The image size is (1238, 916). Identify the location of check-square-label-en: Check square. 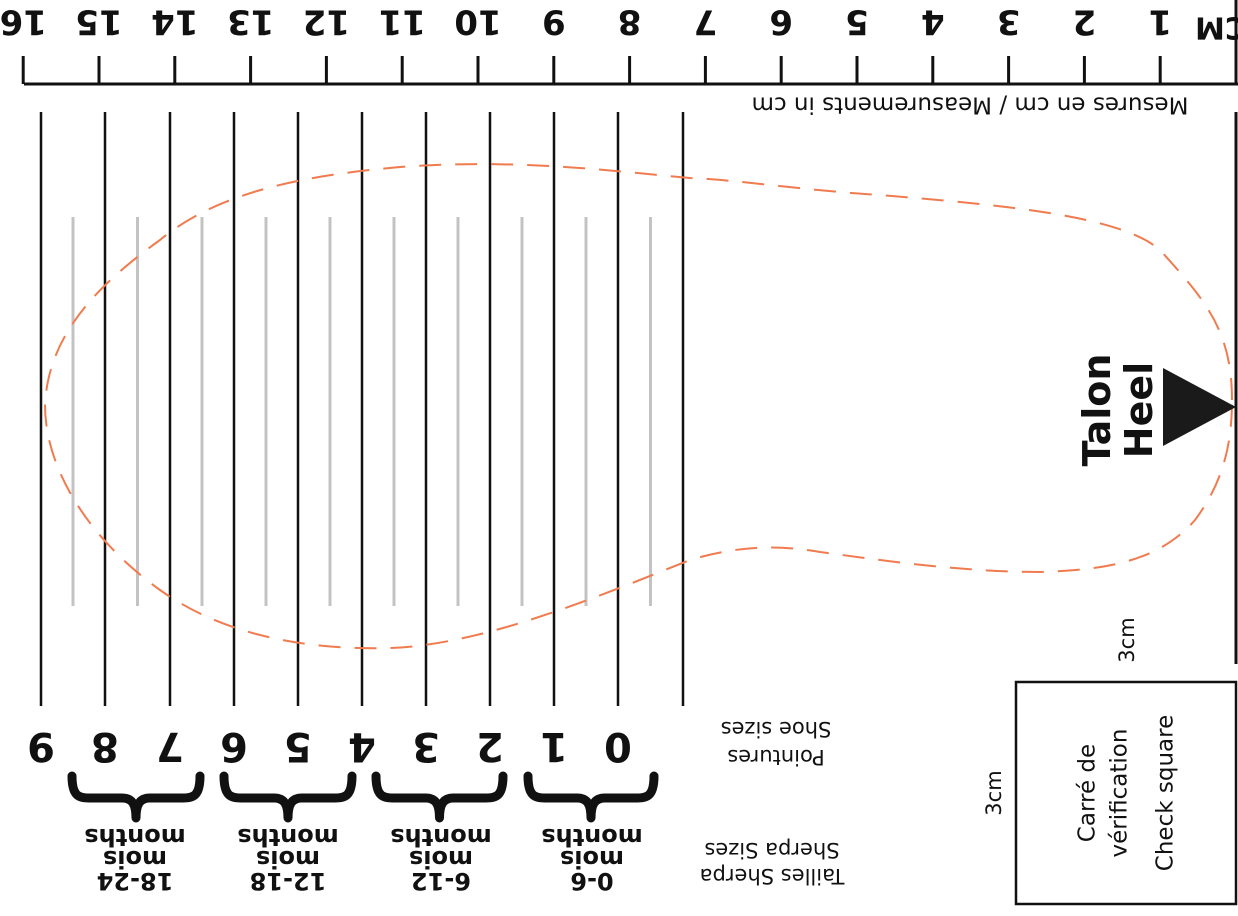
(1166, 793).